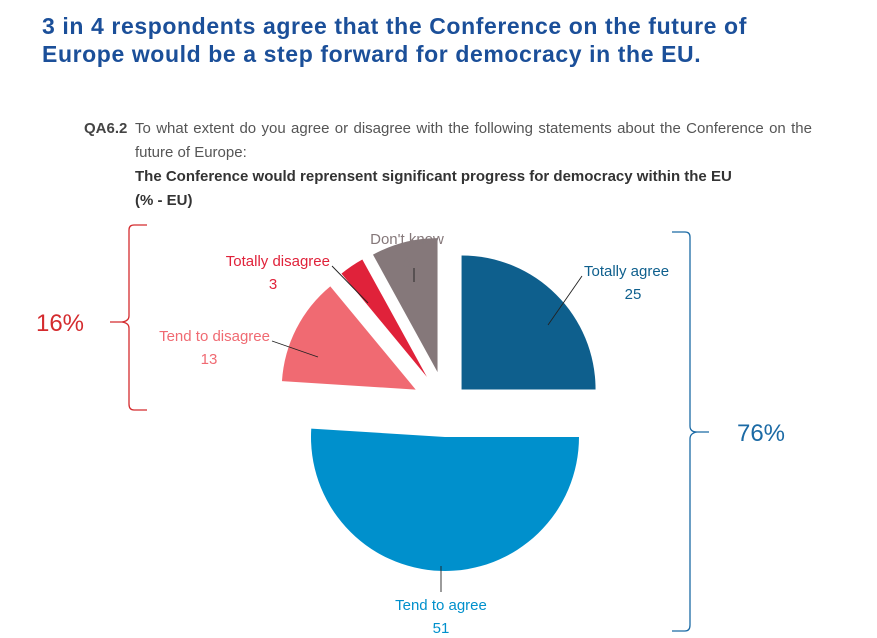 Image resolution: width=877 pixels, height=638 pixels. Describe the element at coordinates (106, 128) in the screenshot. I see `question-code: QA6.2` at that location.